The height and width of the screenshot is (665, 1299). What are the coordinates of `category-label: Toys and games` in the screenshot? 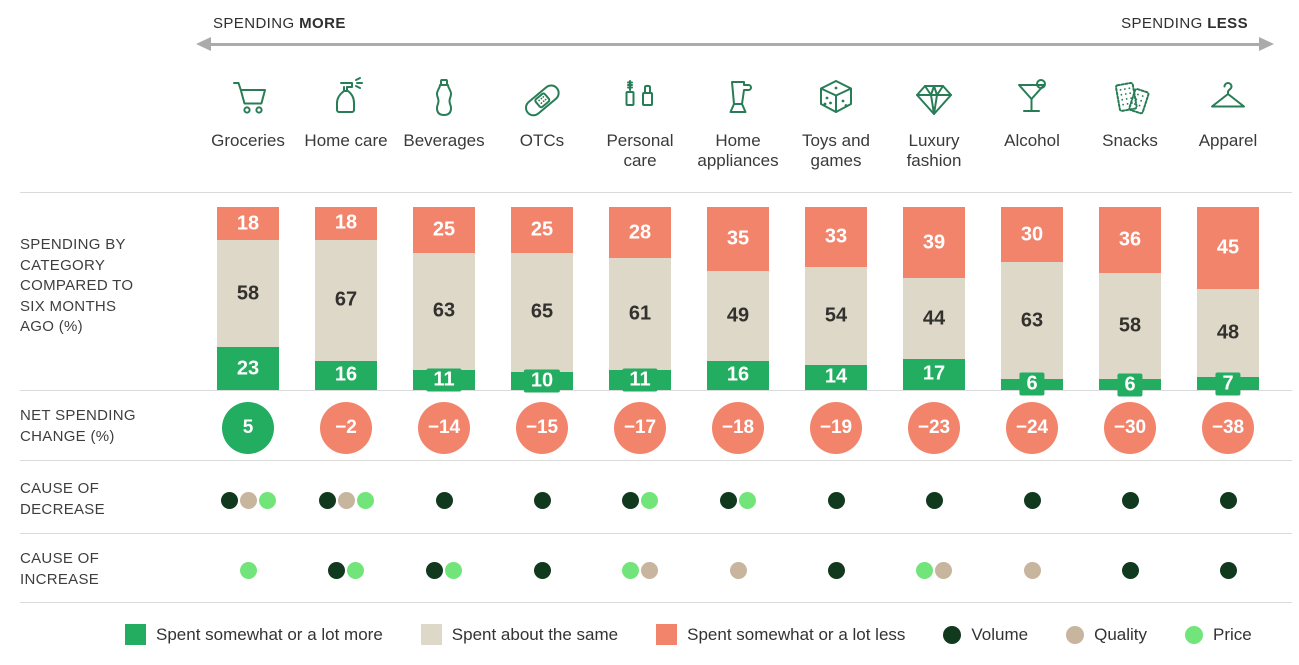 It's located at (836, 150).